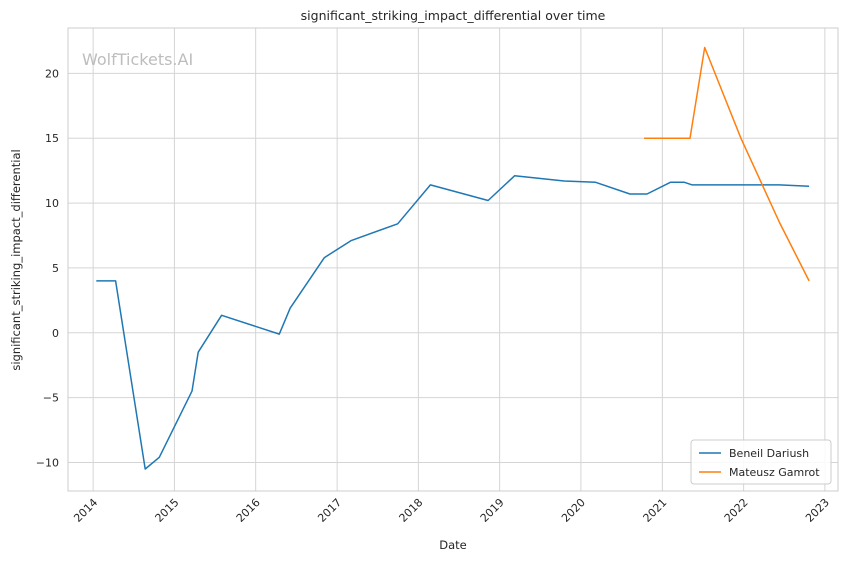 This screenshot has width=850, height=565. I want to click on y-tick-label: 20, so click(52, 73).